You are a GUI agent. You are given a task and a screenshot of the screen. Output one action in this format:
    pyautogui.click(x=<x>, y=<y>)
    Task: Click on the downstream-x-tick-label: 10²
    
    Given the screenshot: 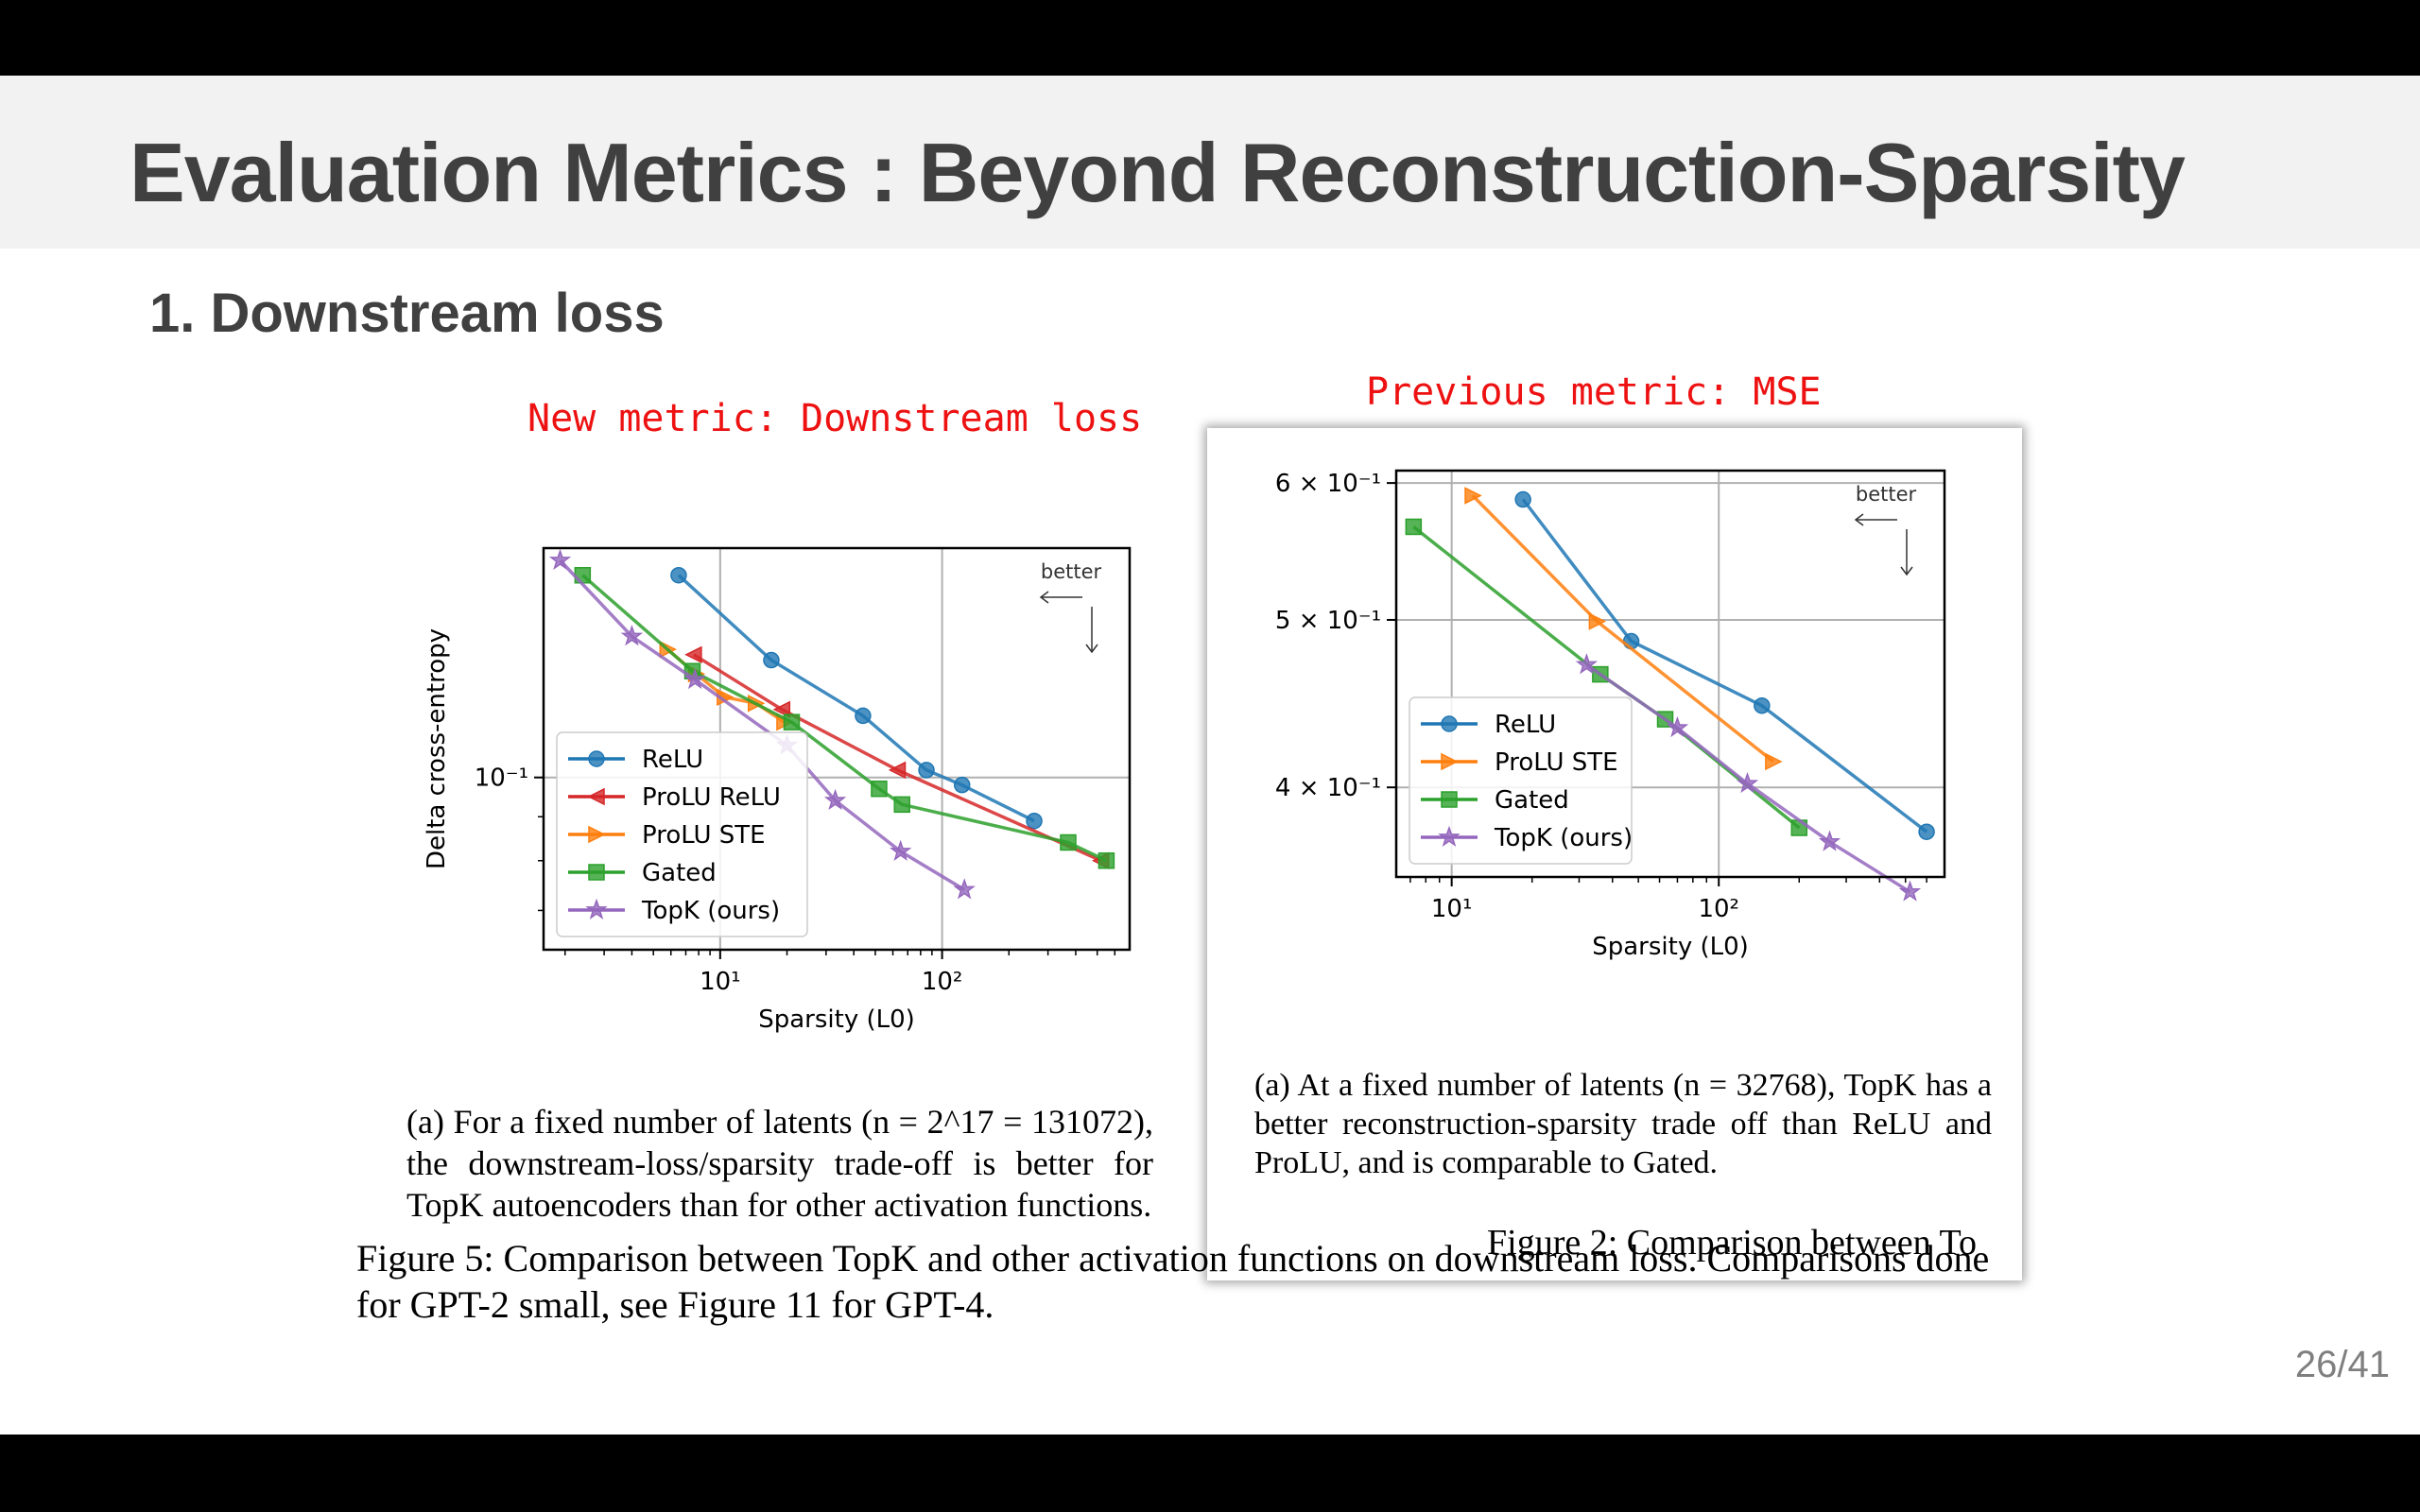 What is the action you would take?
    pyautogui.click(x=942, y=982)
    